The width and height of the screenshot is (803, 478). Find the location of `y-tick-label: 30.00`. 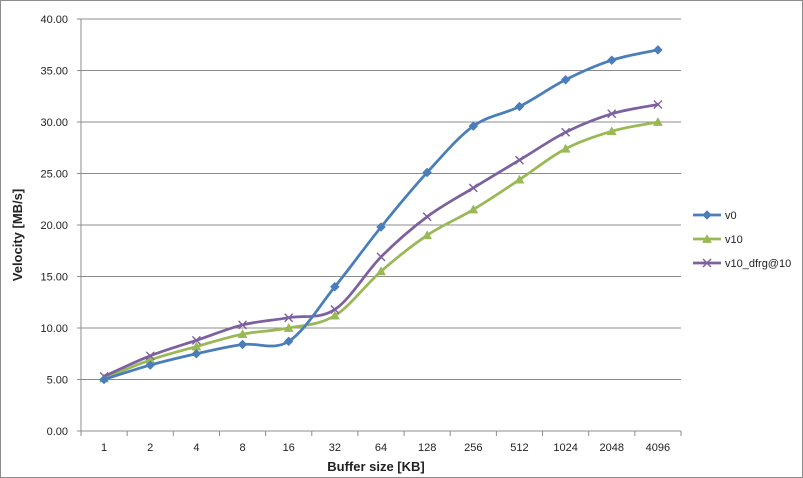

y-tick-label: 30.00 is located at coordinates (54, 123).